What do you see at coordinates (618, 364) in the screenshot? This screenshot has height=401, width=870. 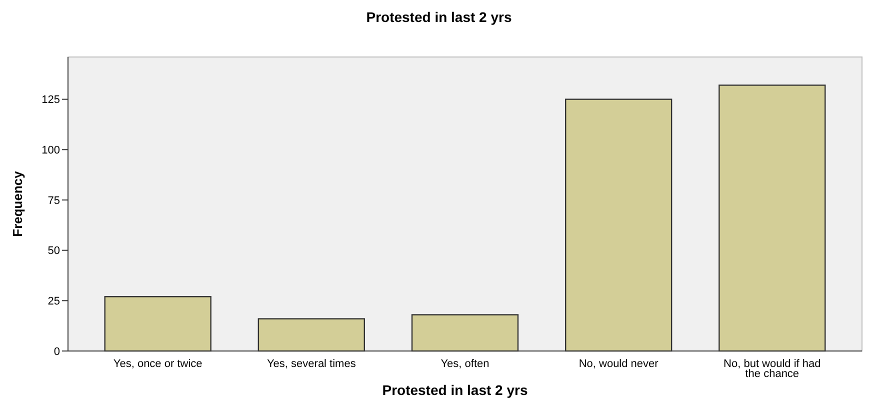 I see `x-tick-label: No, would never` at bounding box center [618, 364].